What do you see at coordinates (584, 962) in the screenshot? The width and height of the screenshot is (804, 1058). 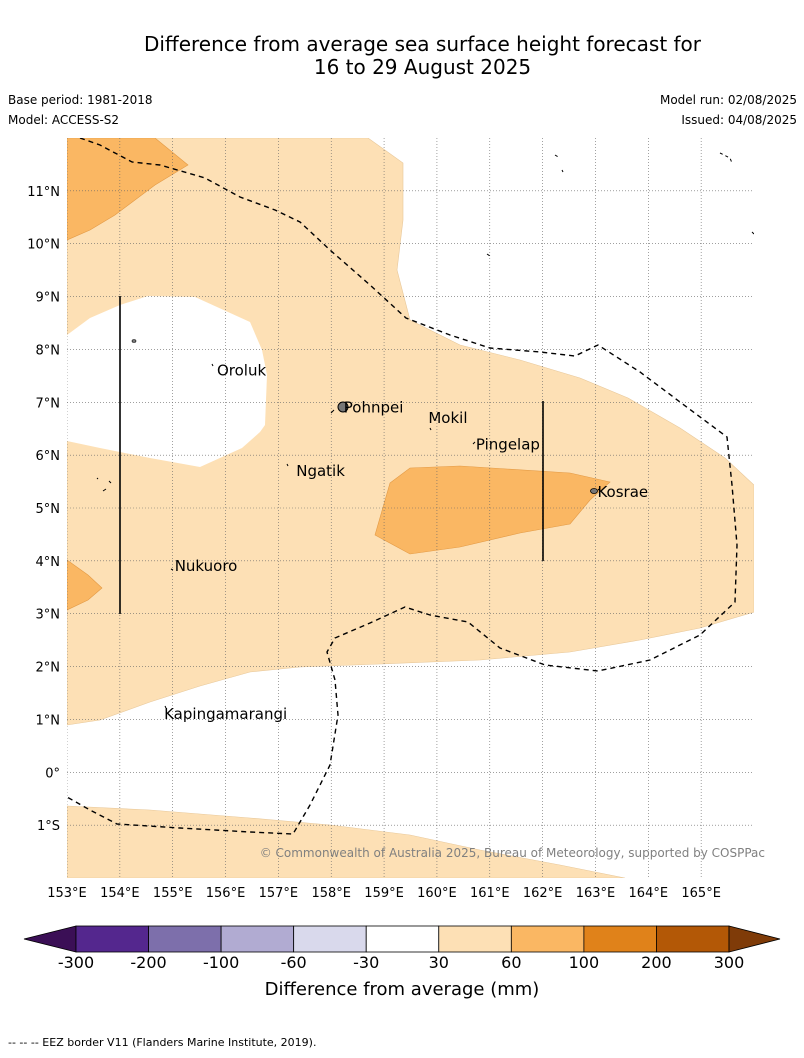 I see `colorbar-tick-label: 100` at bounding box center [584, 962].